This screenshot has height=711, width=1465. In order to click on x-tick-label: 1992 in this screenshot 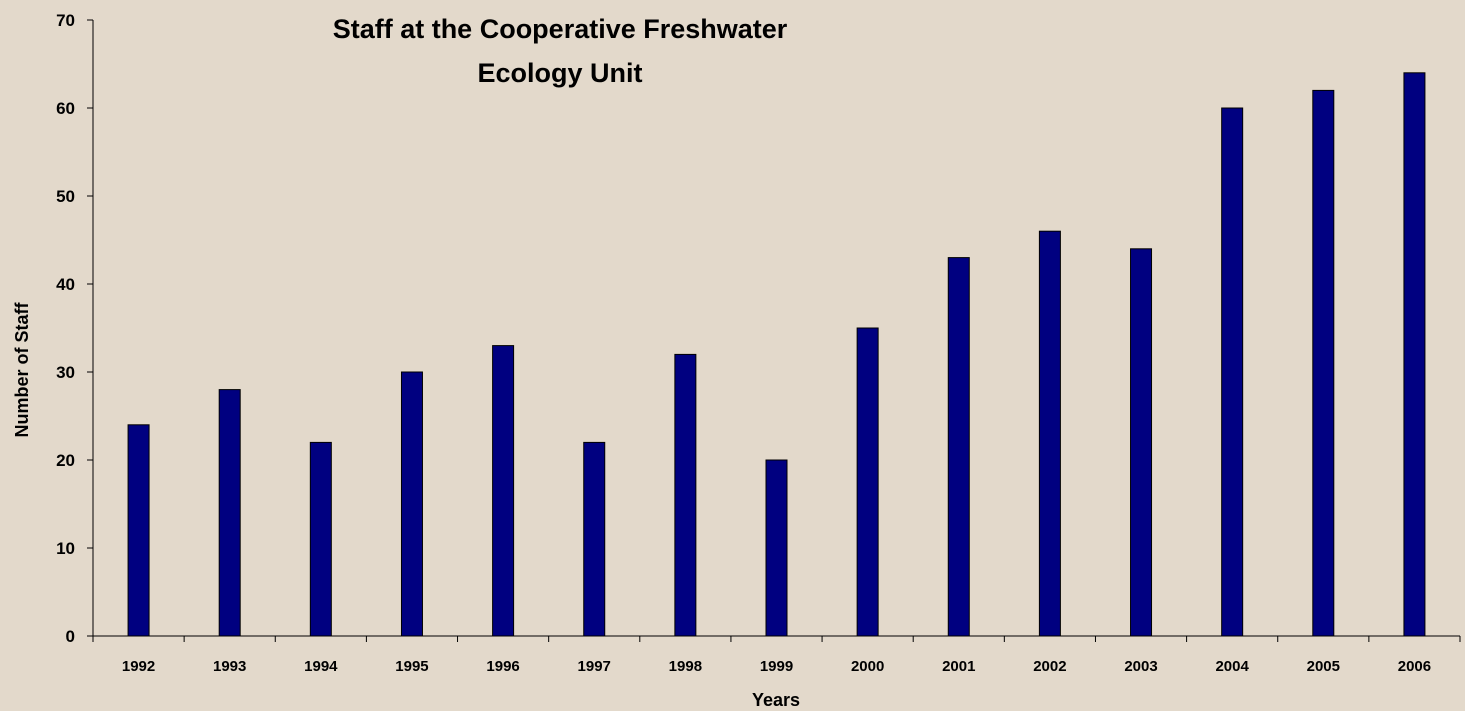, I will do `click(138, 666)`.